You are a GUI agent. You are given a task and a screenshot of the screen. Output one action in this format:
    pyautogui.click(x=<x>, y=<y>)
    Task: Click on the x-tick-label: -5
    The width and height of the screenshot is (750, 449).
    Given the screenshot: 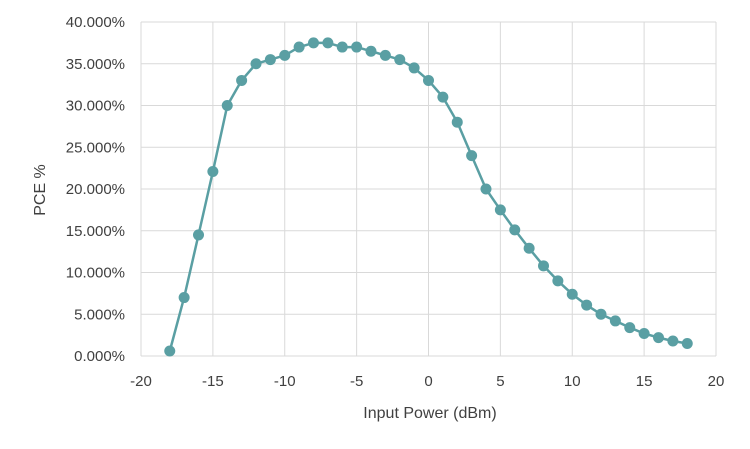 What is the action you would take?
    pyautogui.click(x=356, y=381)
    